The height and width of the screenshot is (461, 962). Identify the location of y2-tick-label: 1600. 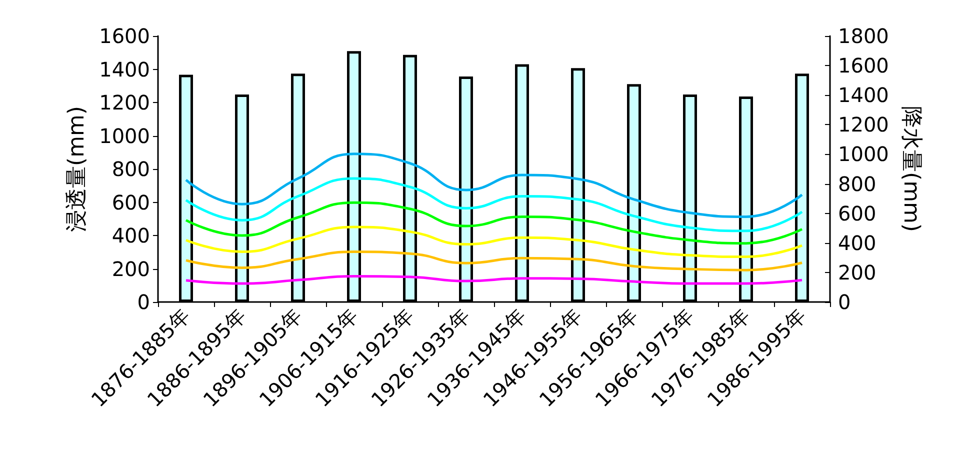
(863, 66).